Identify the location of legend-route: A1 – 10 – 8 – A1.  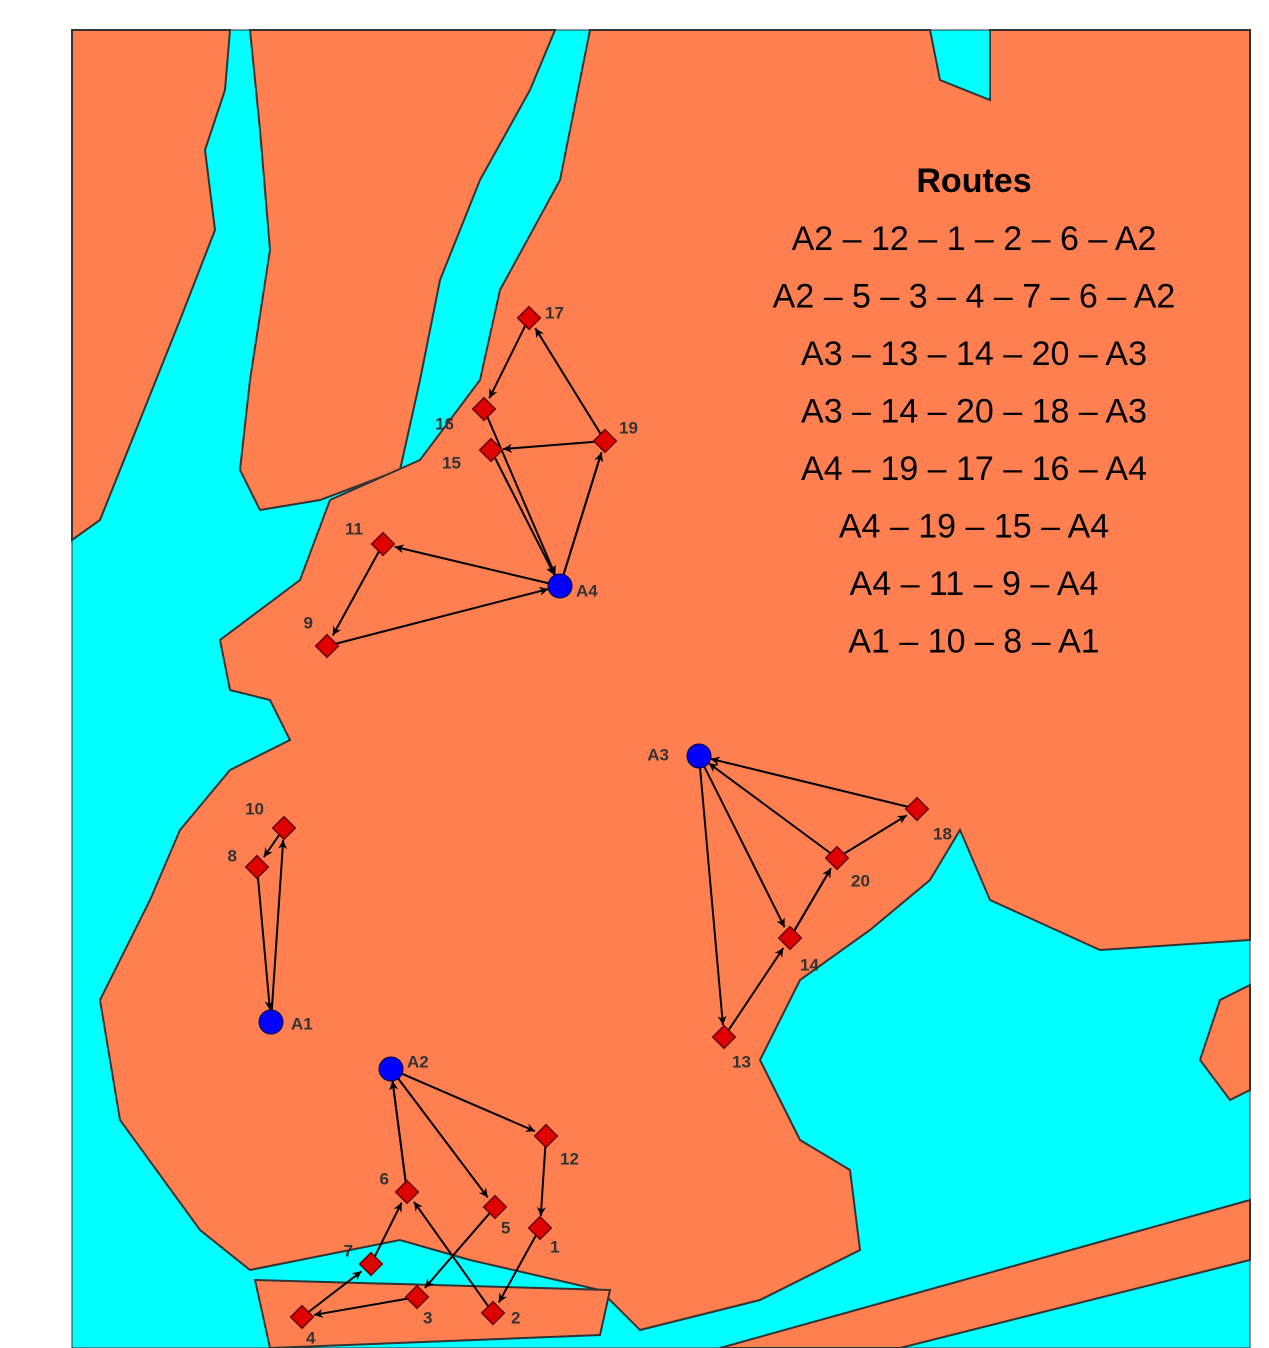
(973, 641).